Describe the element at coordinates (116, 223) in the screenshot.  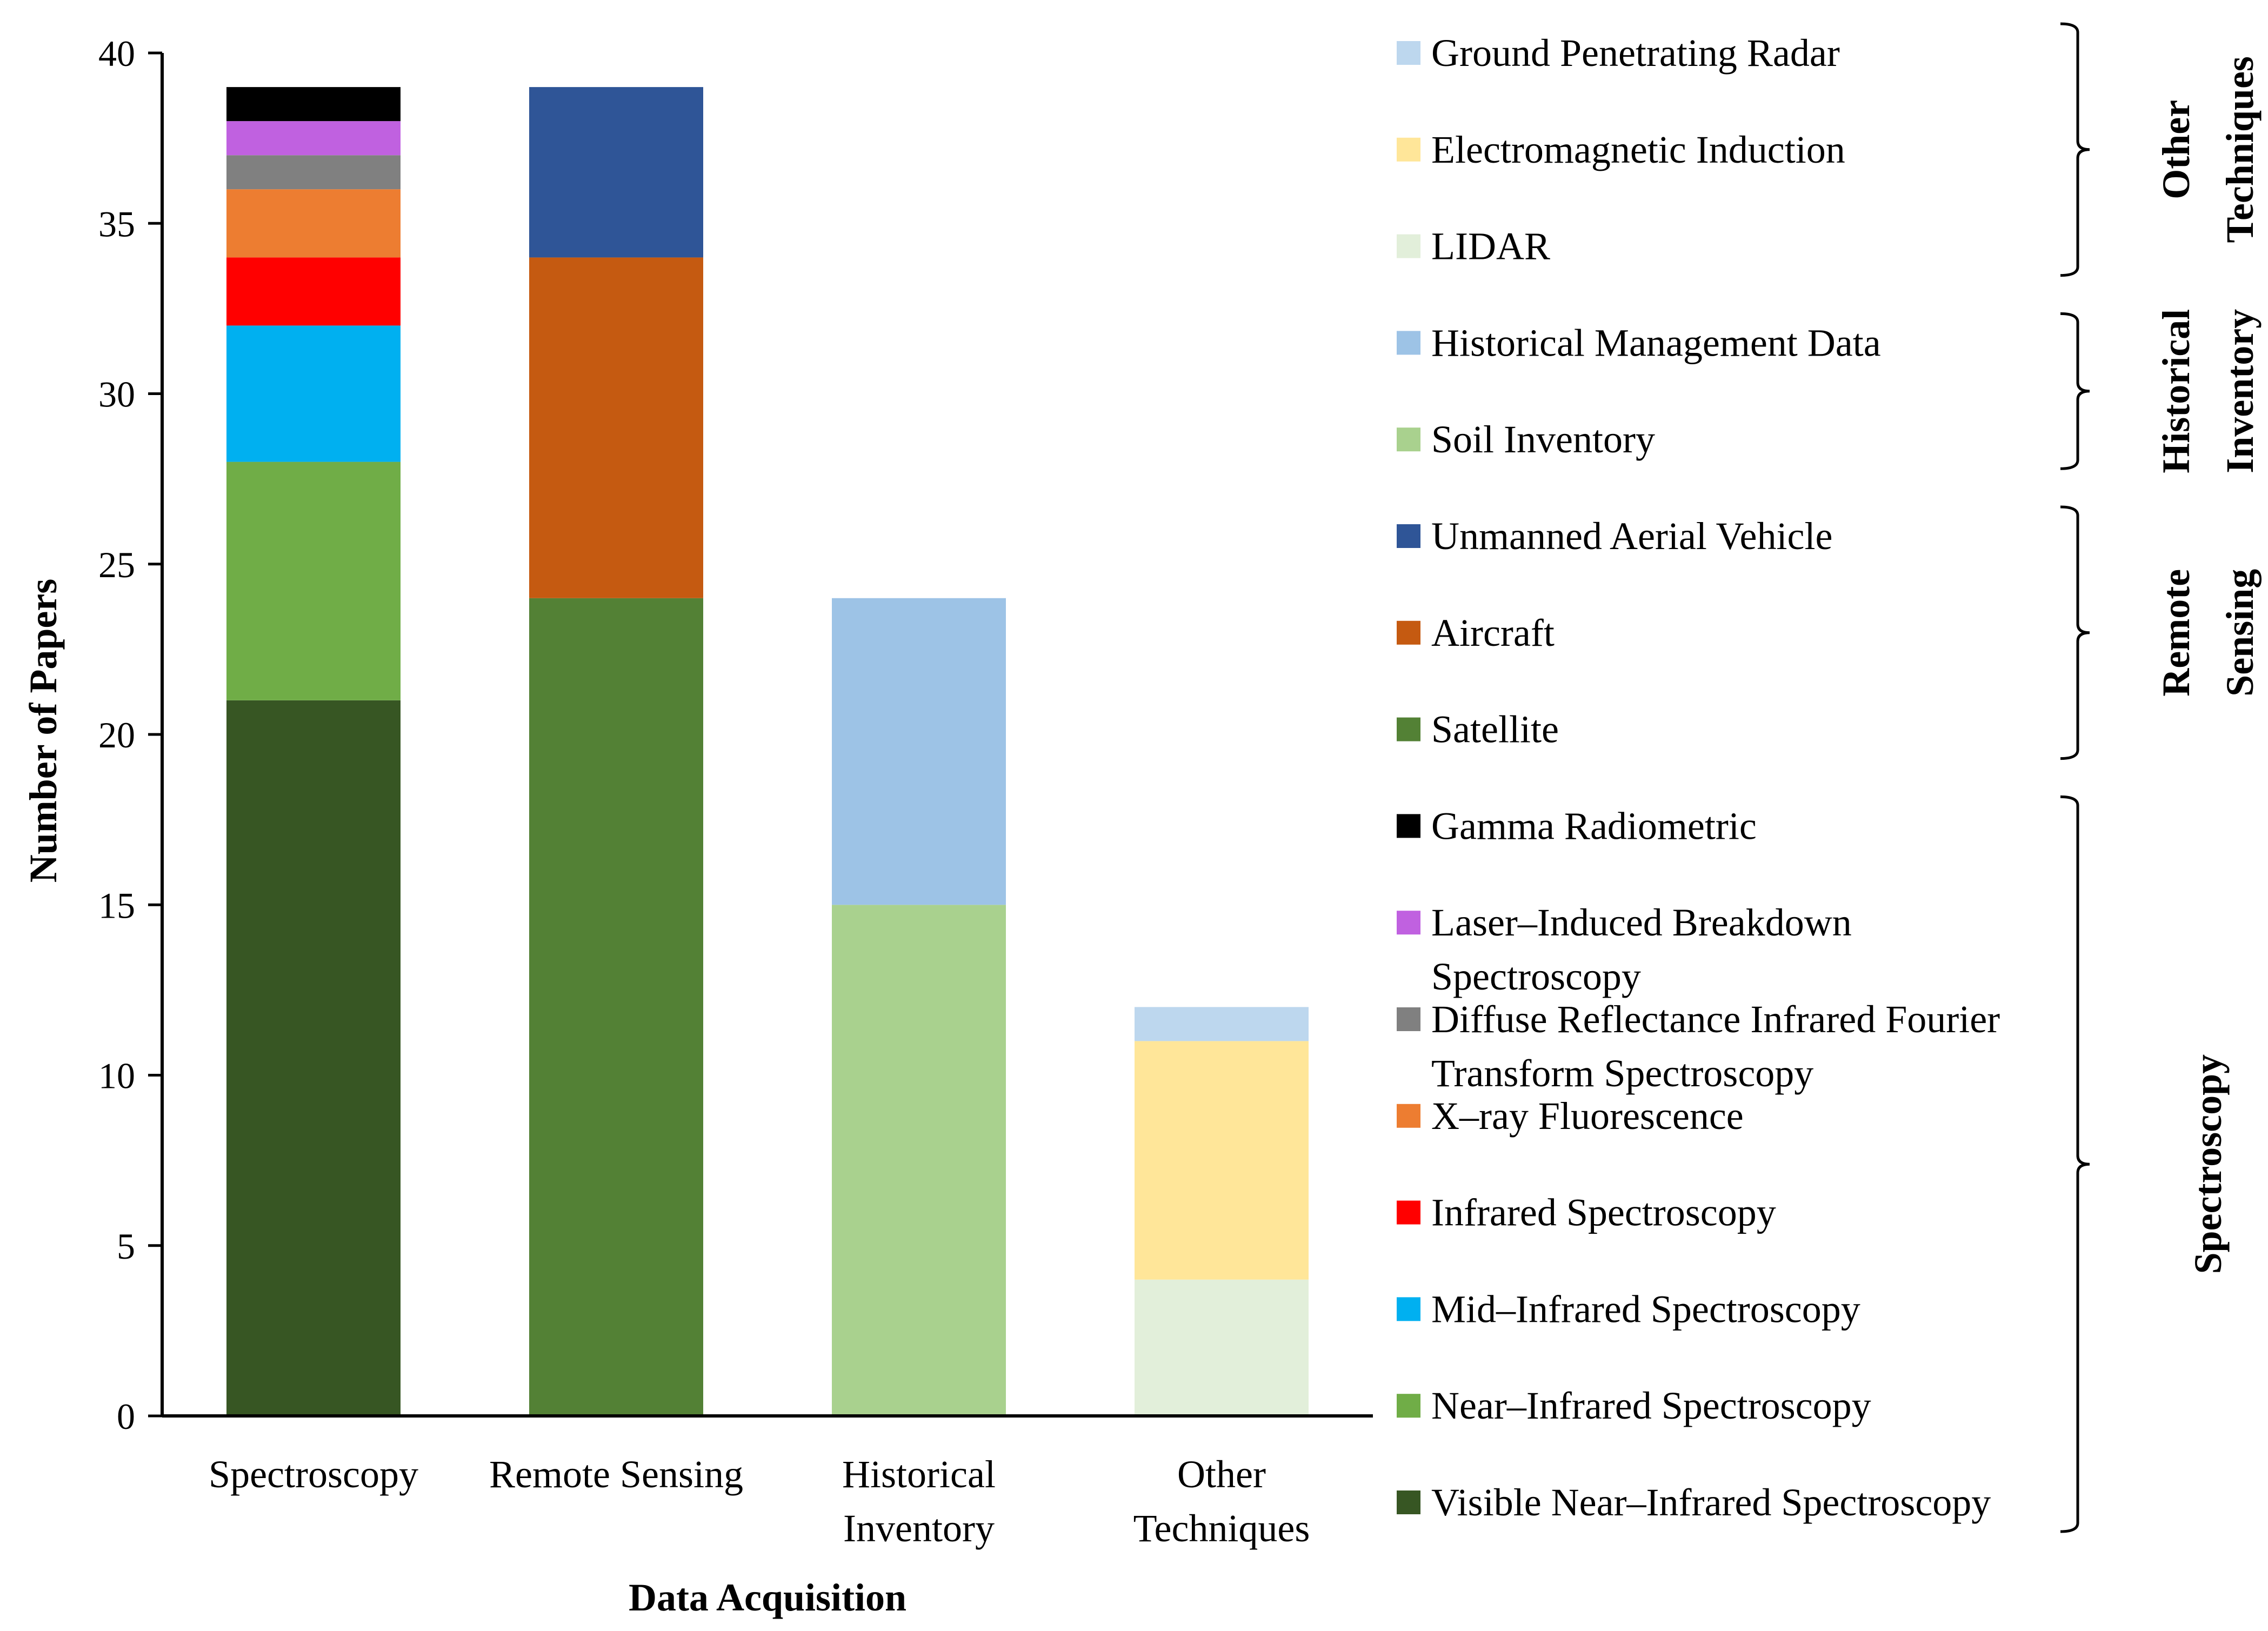
I see `y-tick-label: 35` at that location.